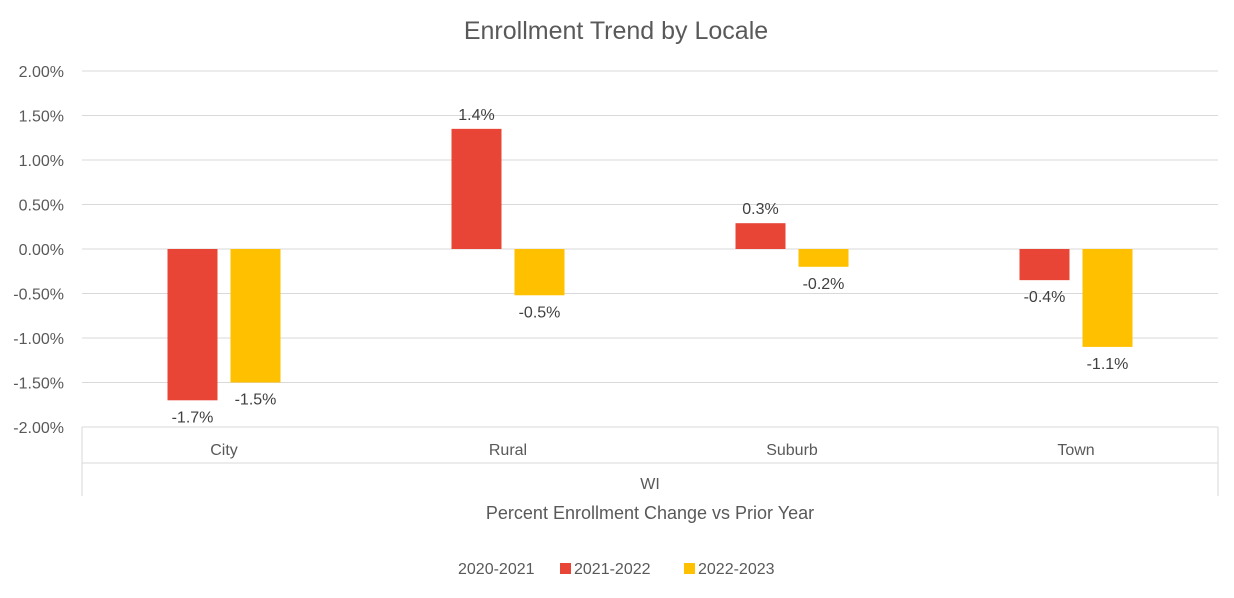 The image size is (1234, 598). What do you see at coordinates (256, 400) in the screenshot?
I see `data-label: -1.5%` at bounding box center [256, 400].